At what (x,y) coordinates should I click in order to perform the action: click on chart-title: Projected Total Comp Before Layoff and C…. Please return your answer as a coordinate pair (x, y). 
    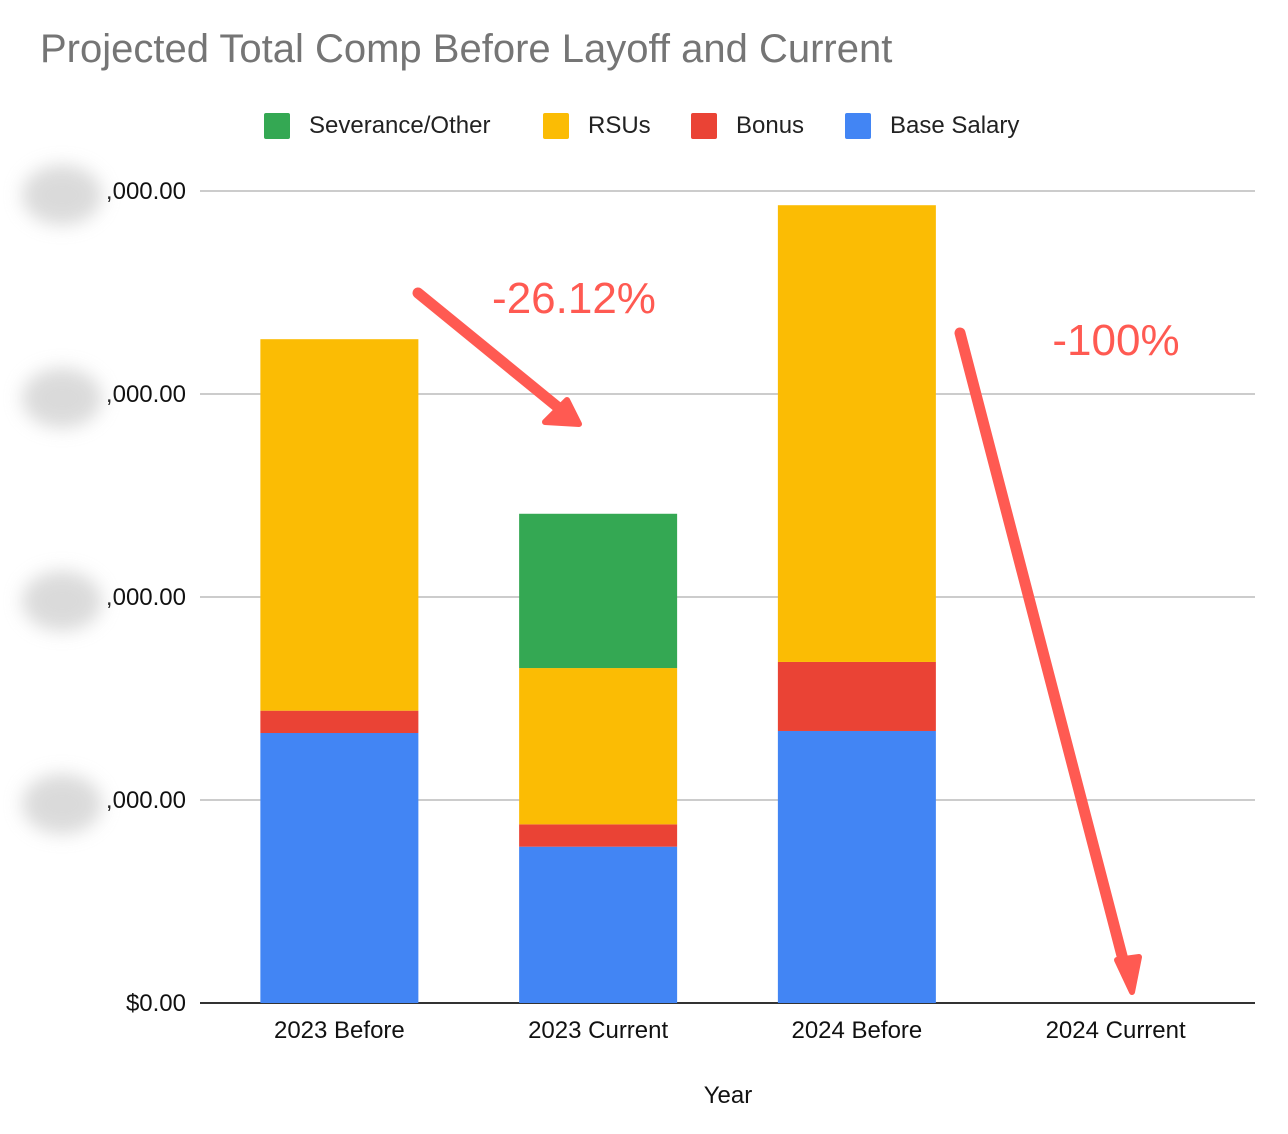
    Looking at the image, I should click on (466, 49).